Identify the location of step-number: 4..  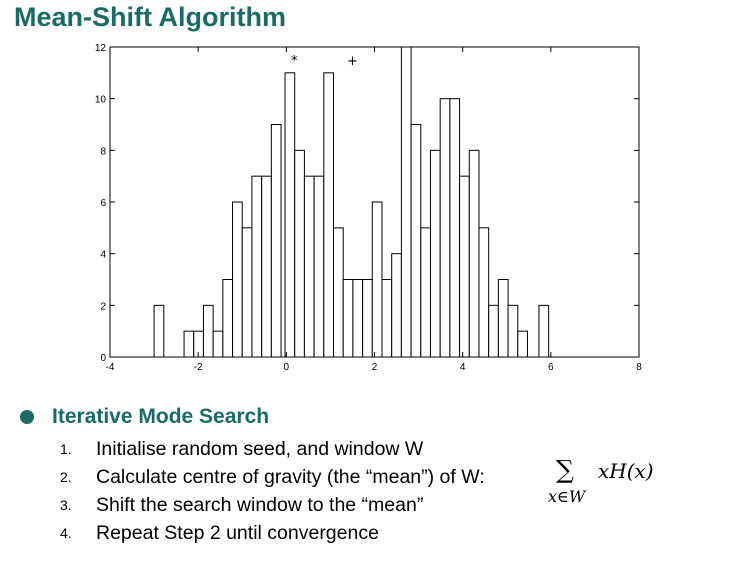
(66, 533).